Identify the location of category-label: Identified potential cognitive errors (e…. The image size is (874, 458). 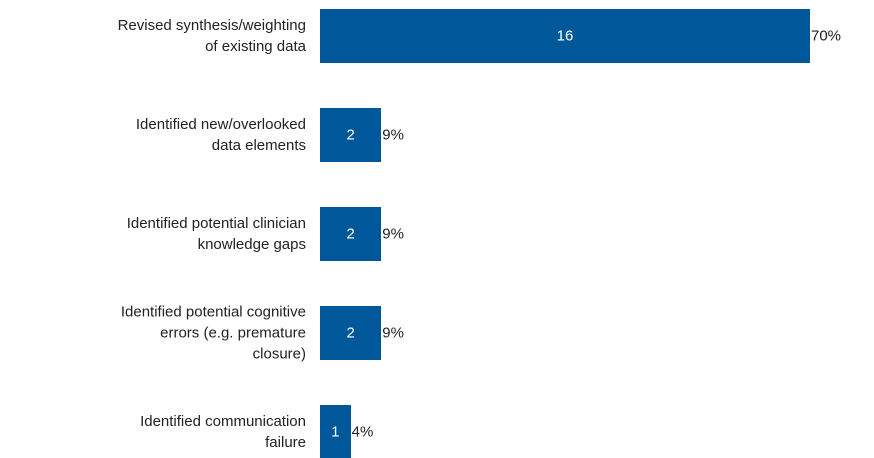
(213, 333).